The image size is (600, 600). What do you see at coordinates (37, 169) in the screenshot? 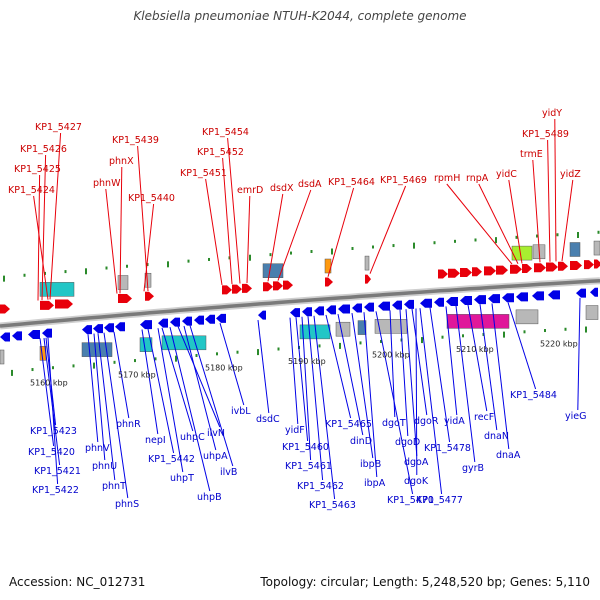
I see `forward-gene-label: KP1_5425` at bounding box center [37, 169].